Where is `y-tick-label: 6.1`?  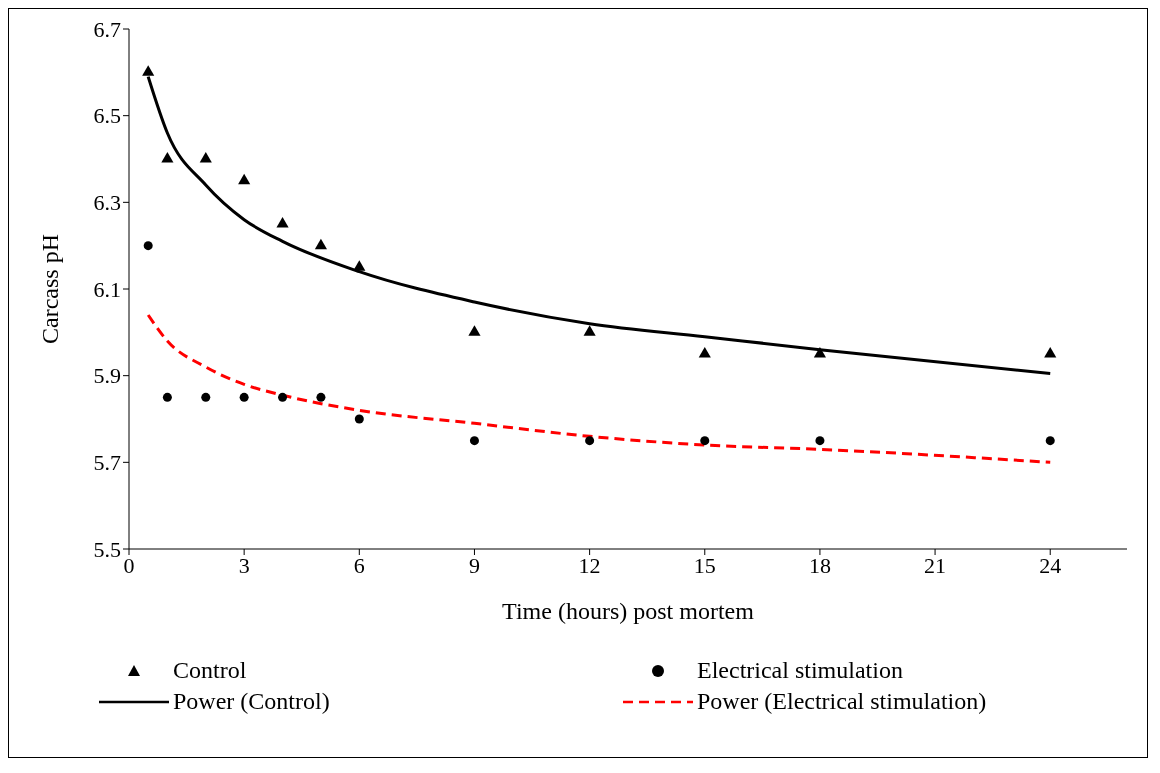 y-tick-label: 6.1 is located at coordinates (107, 289).